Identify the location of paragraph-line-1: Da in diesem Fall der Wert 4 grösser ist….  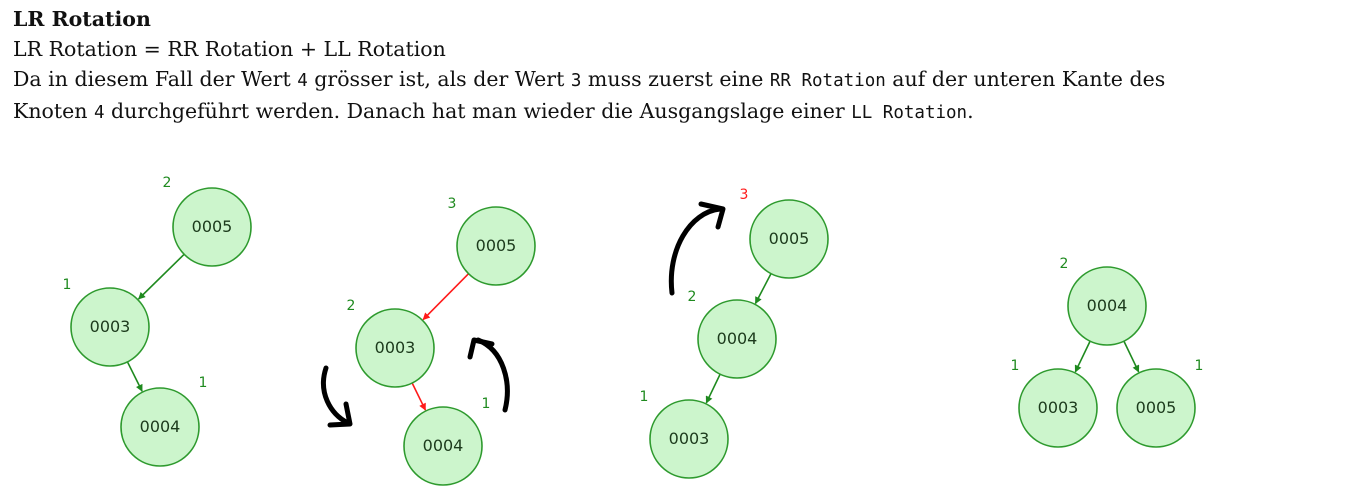
(678, 80).